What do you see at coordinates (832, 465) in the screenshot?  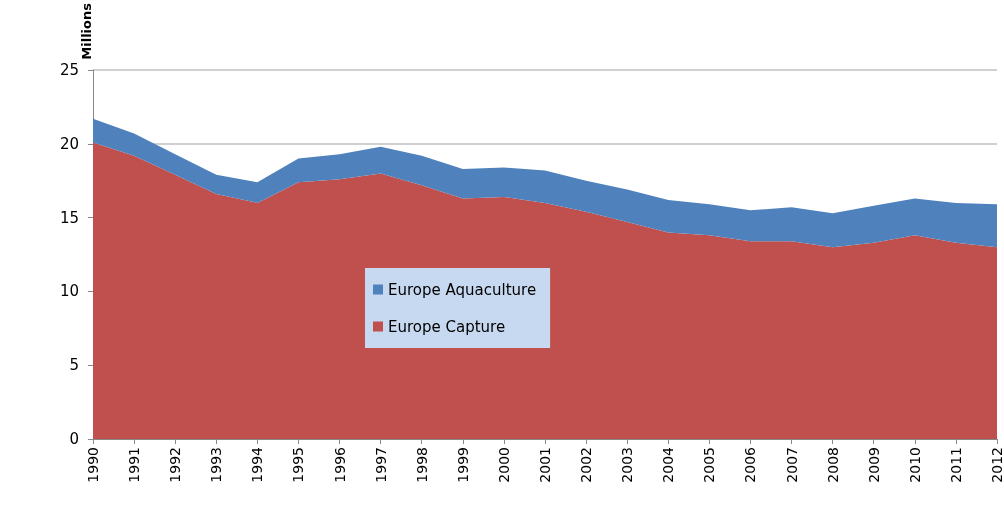 I see `x-tick-label: 2008` at bounding box center [832, 465].